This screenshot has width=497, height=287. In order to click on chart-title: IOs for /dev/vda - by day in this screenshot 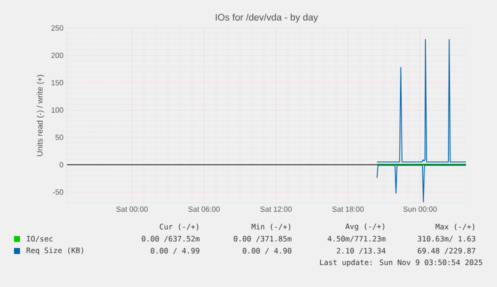, I will do `click(267, 18)`.